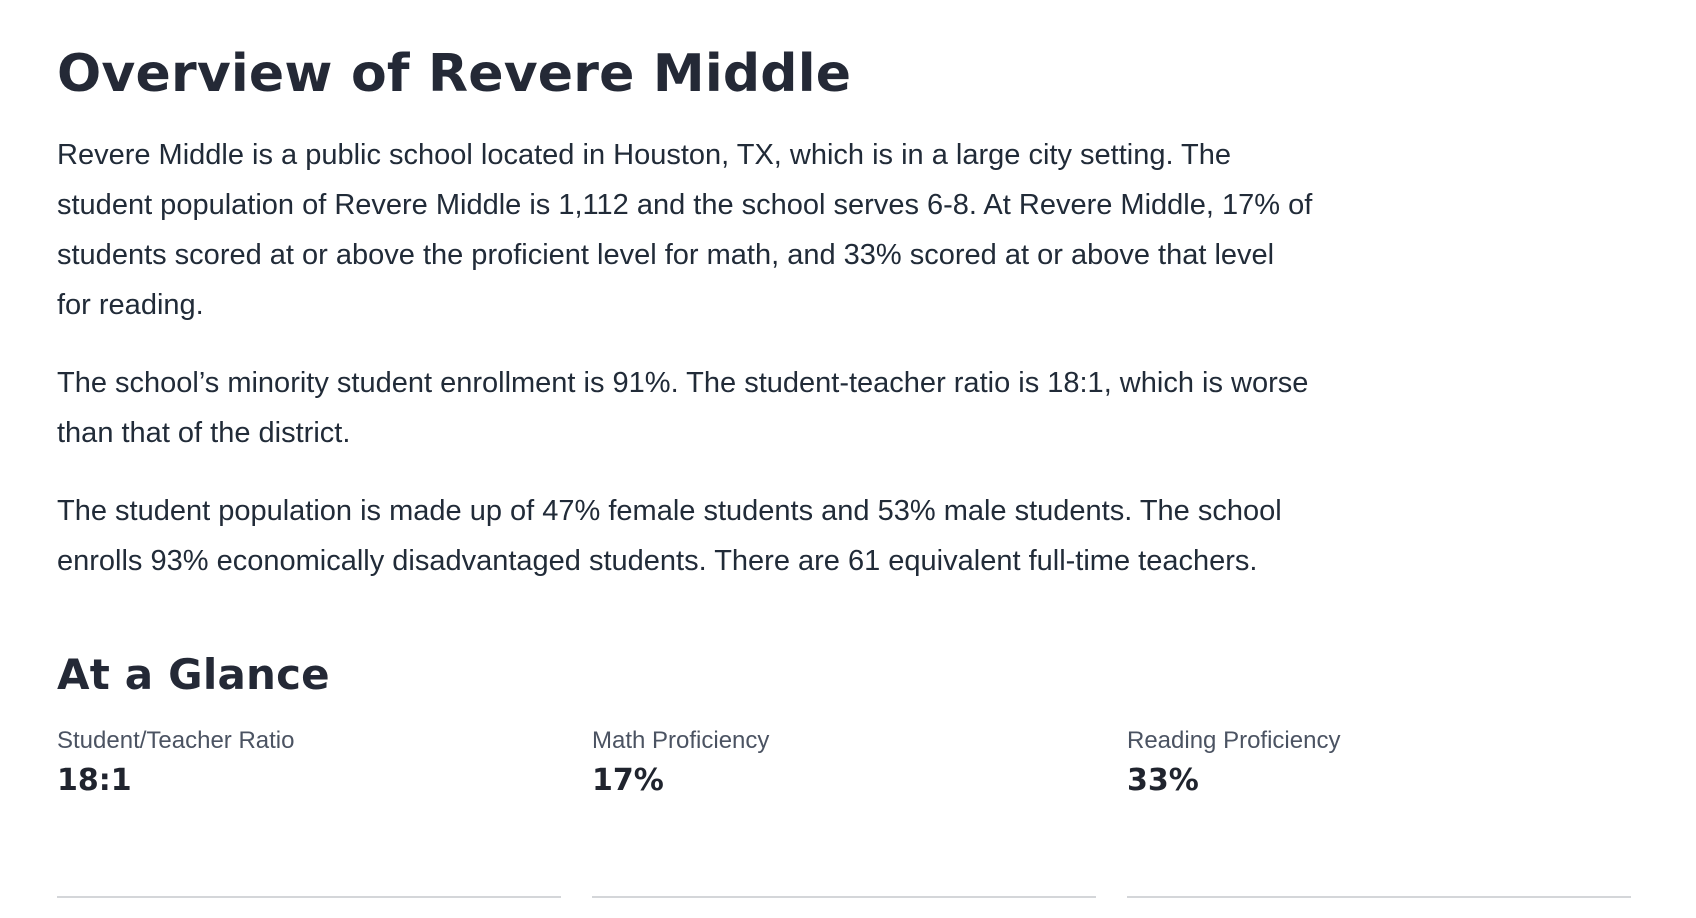 The width and height of the screenshot is (1696, 918). What do you see at coordinates (454, 74) in the screenshot?
I see `page-title: Overview of Revere Middle` at bounding box center [454, 74].